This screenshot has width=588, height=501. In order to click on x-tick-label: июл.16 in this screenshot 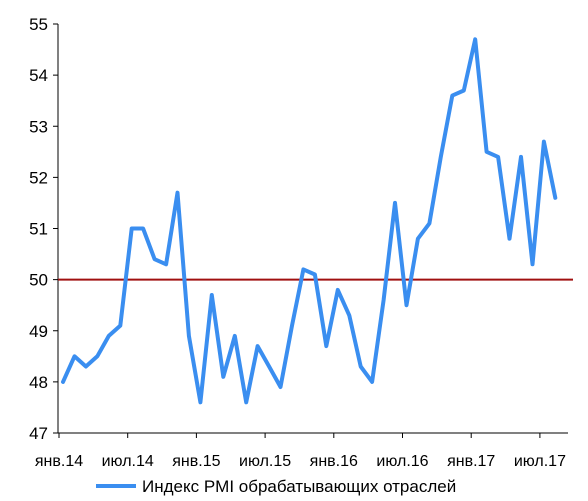, I will do `click(402, 461)`.